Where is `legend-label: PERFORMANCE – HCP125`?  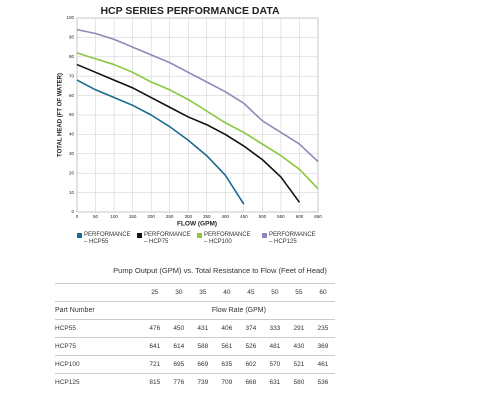 legend-label: PERFORMANCE – HCP125 is located at coordinates (292, 238).